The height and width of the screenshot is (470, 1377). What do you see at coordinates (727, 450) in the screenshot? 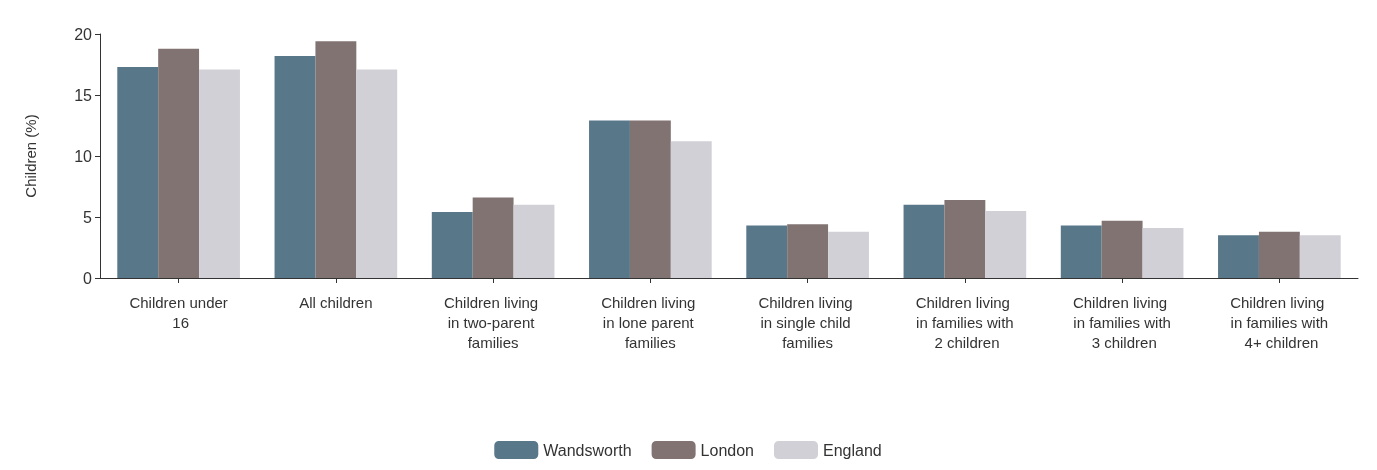
I see `legend-label: London` at bounding box center [727, 450].